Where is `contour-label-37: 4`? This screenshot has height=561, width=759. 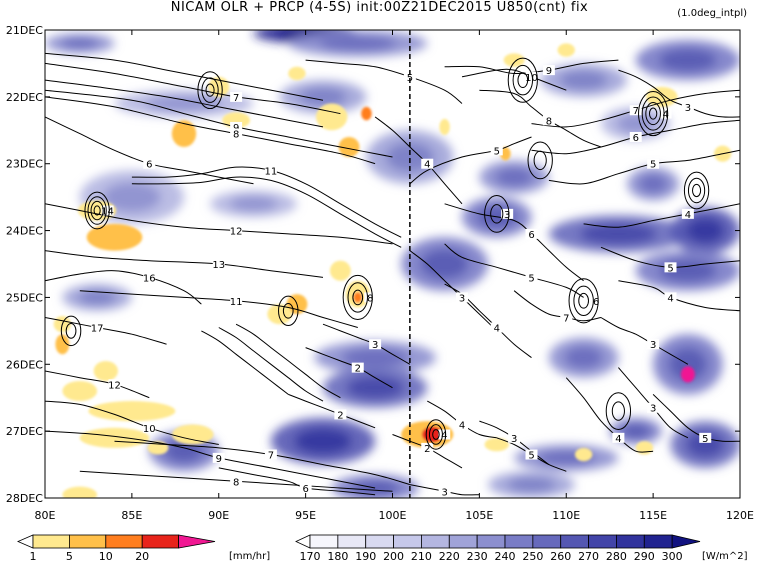
contour-label-37: 4 is located at coordinates (670, 298).